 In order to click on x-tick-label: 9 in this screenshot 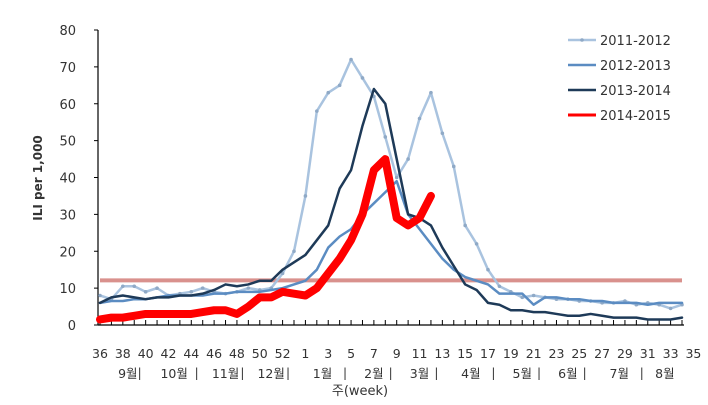, I will do `click(397, 353)`.